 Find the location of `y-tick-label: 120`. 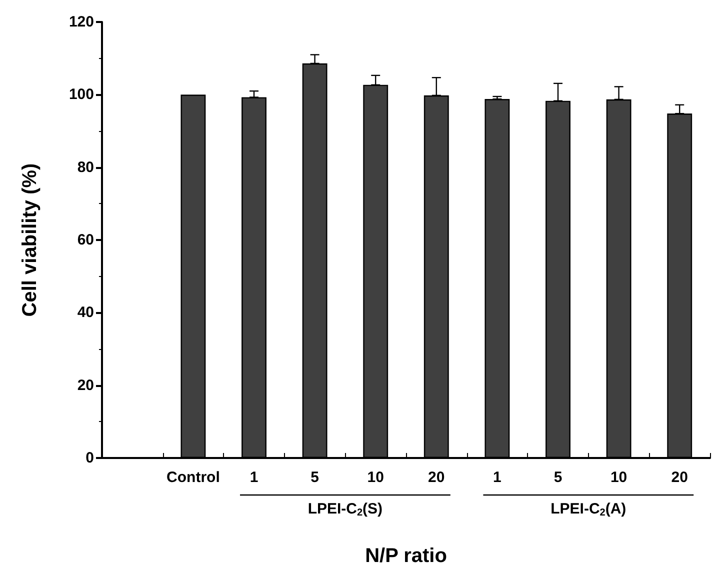

y-tick-label: 120 is located at coordinates (81, 22).